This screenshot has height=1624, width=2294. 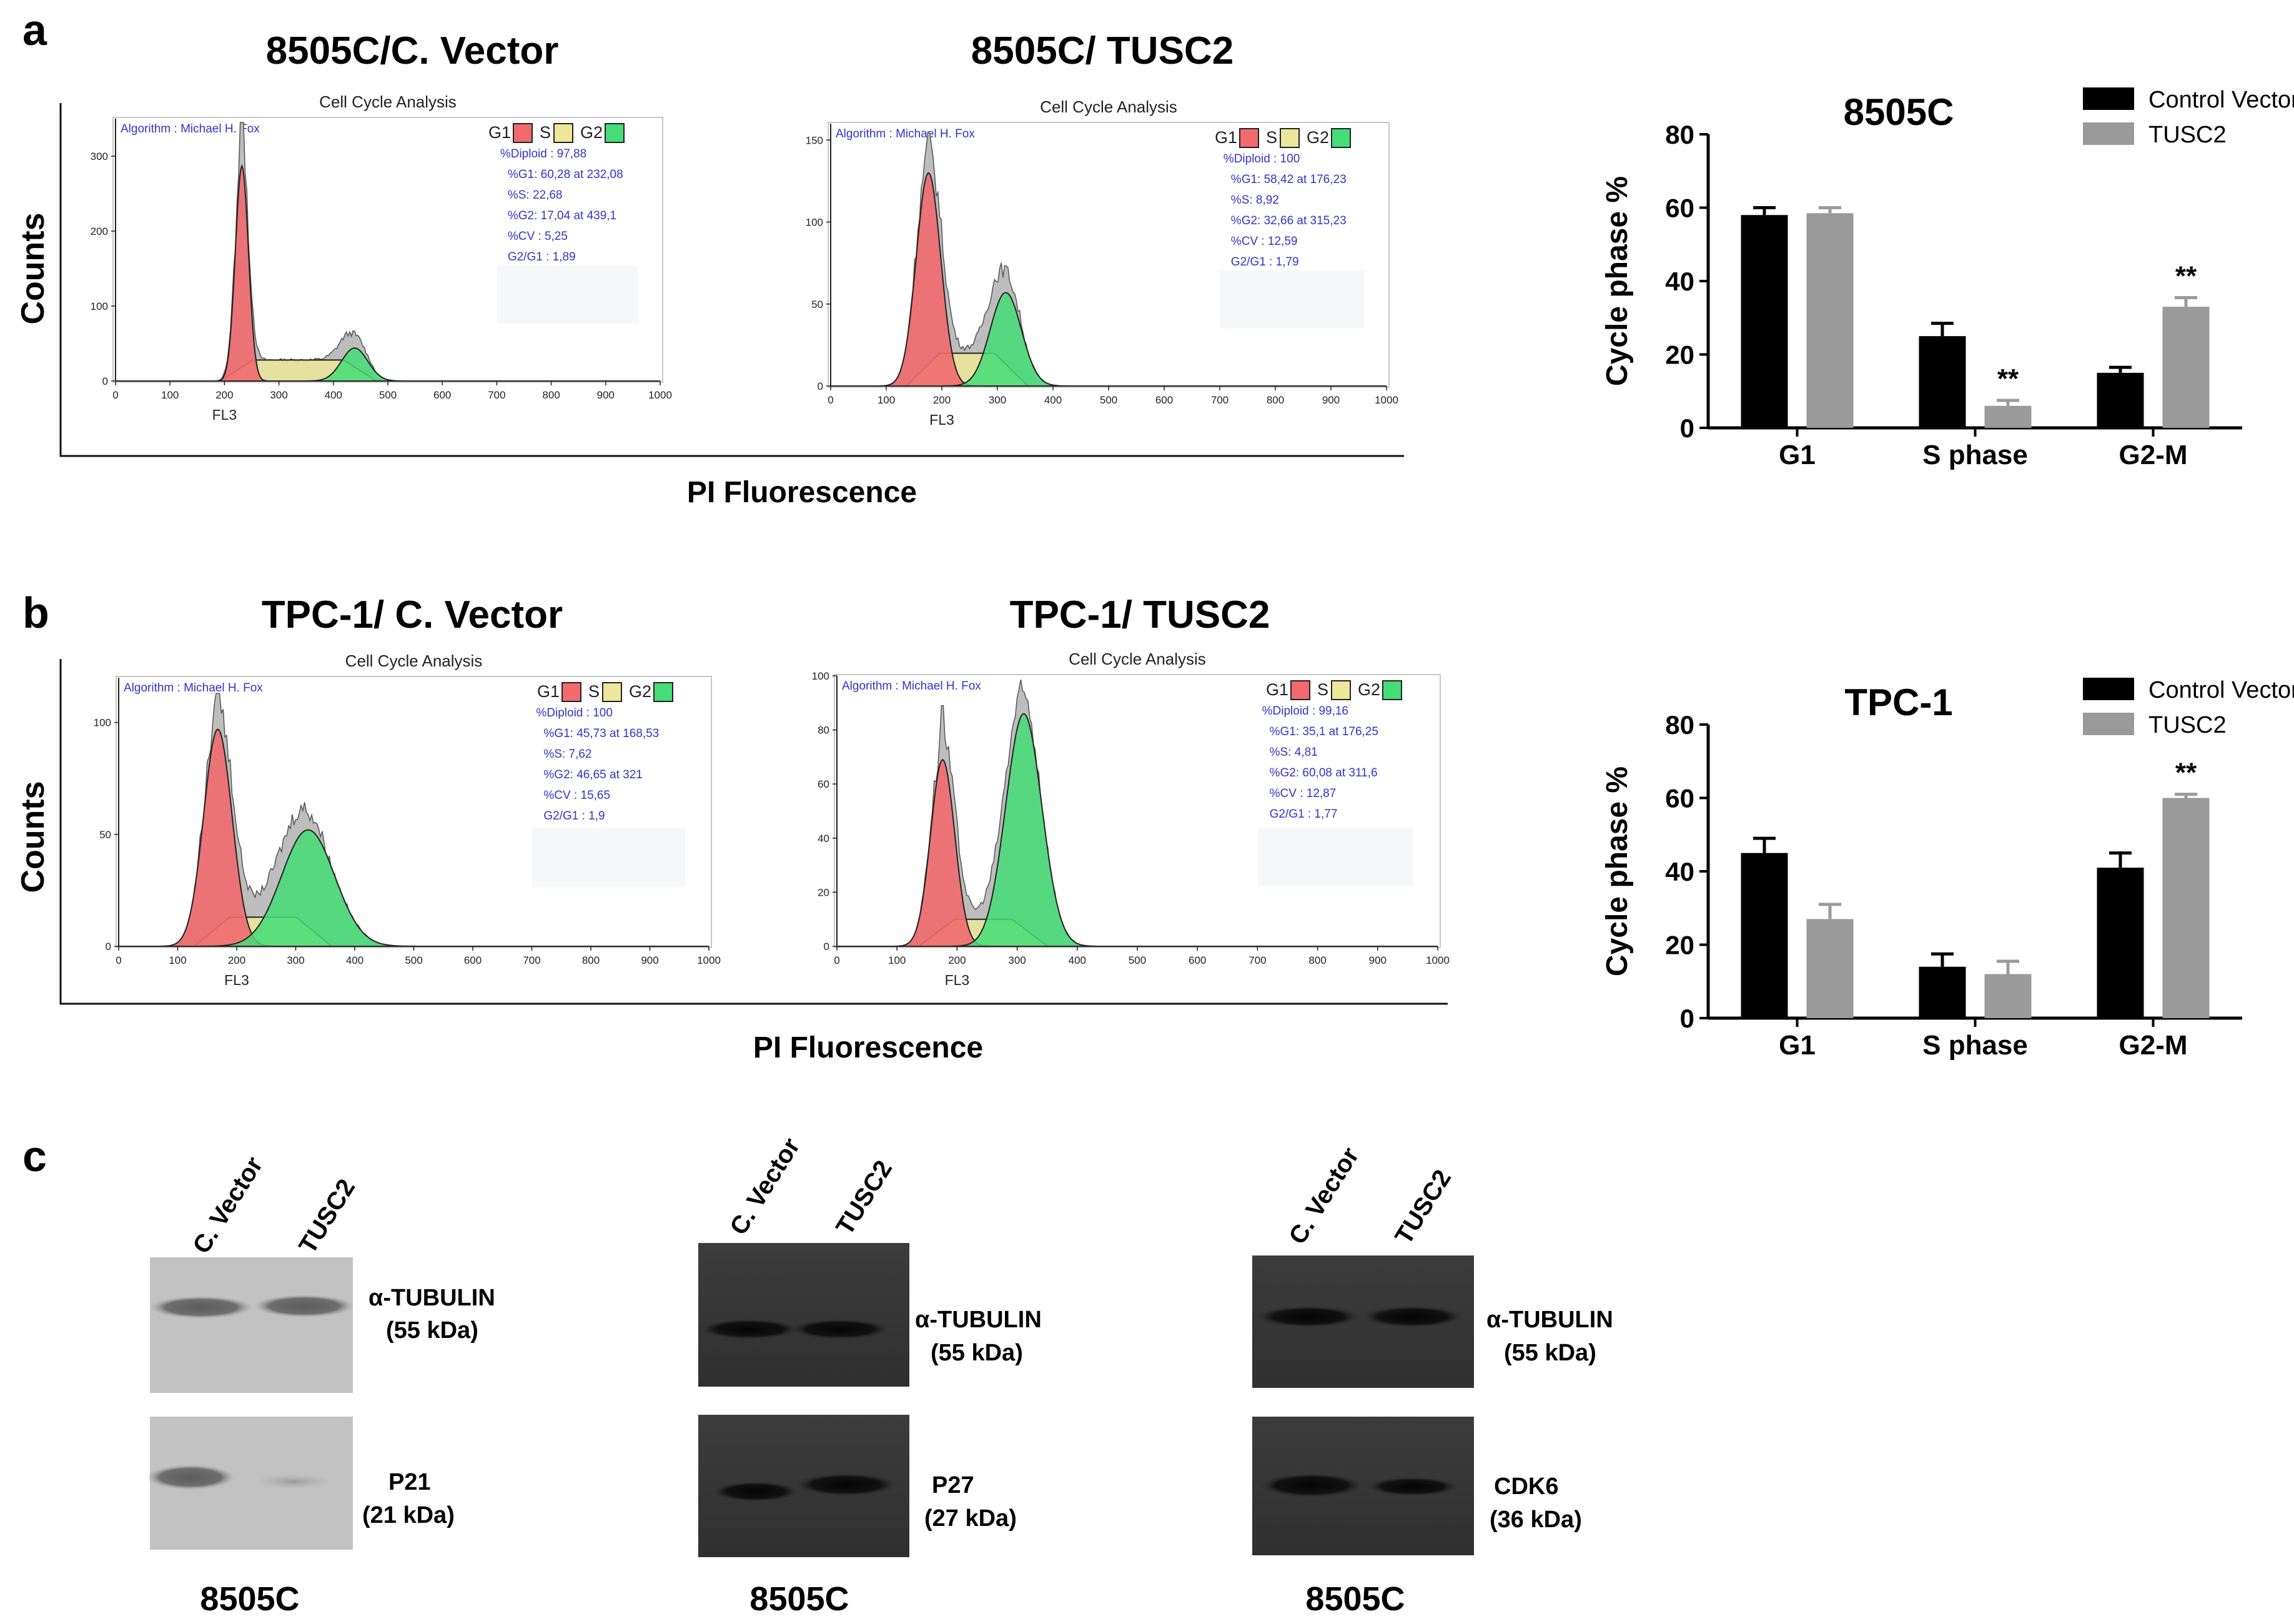 I want to click on bar-y-axis-label: Cycle phase %, so click(x=1617, y=281).